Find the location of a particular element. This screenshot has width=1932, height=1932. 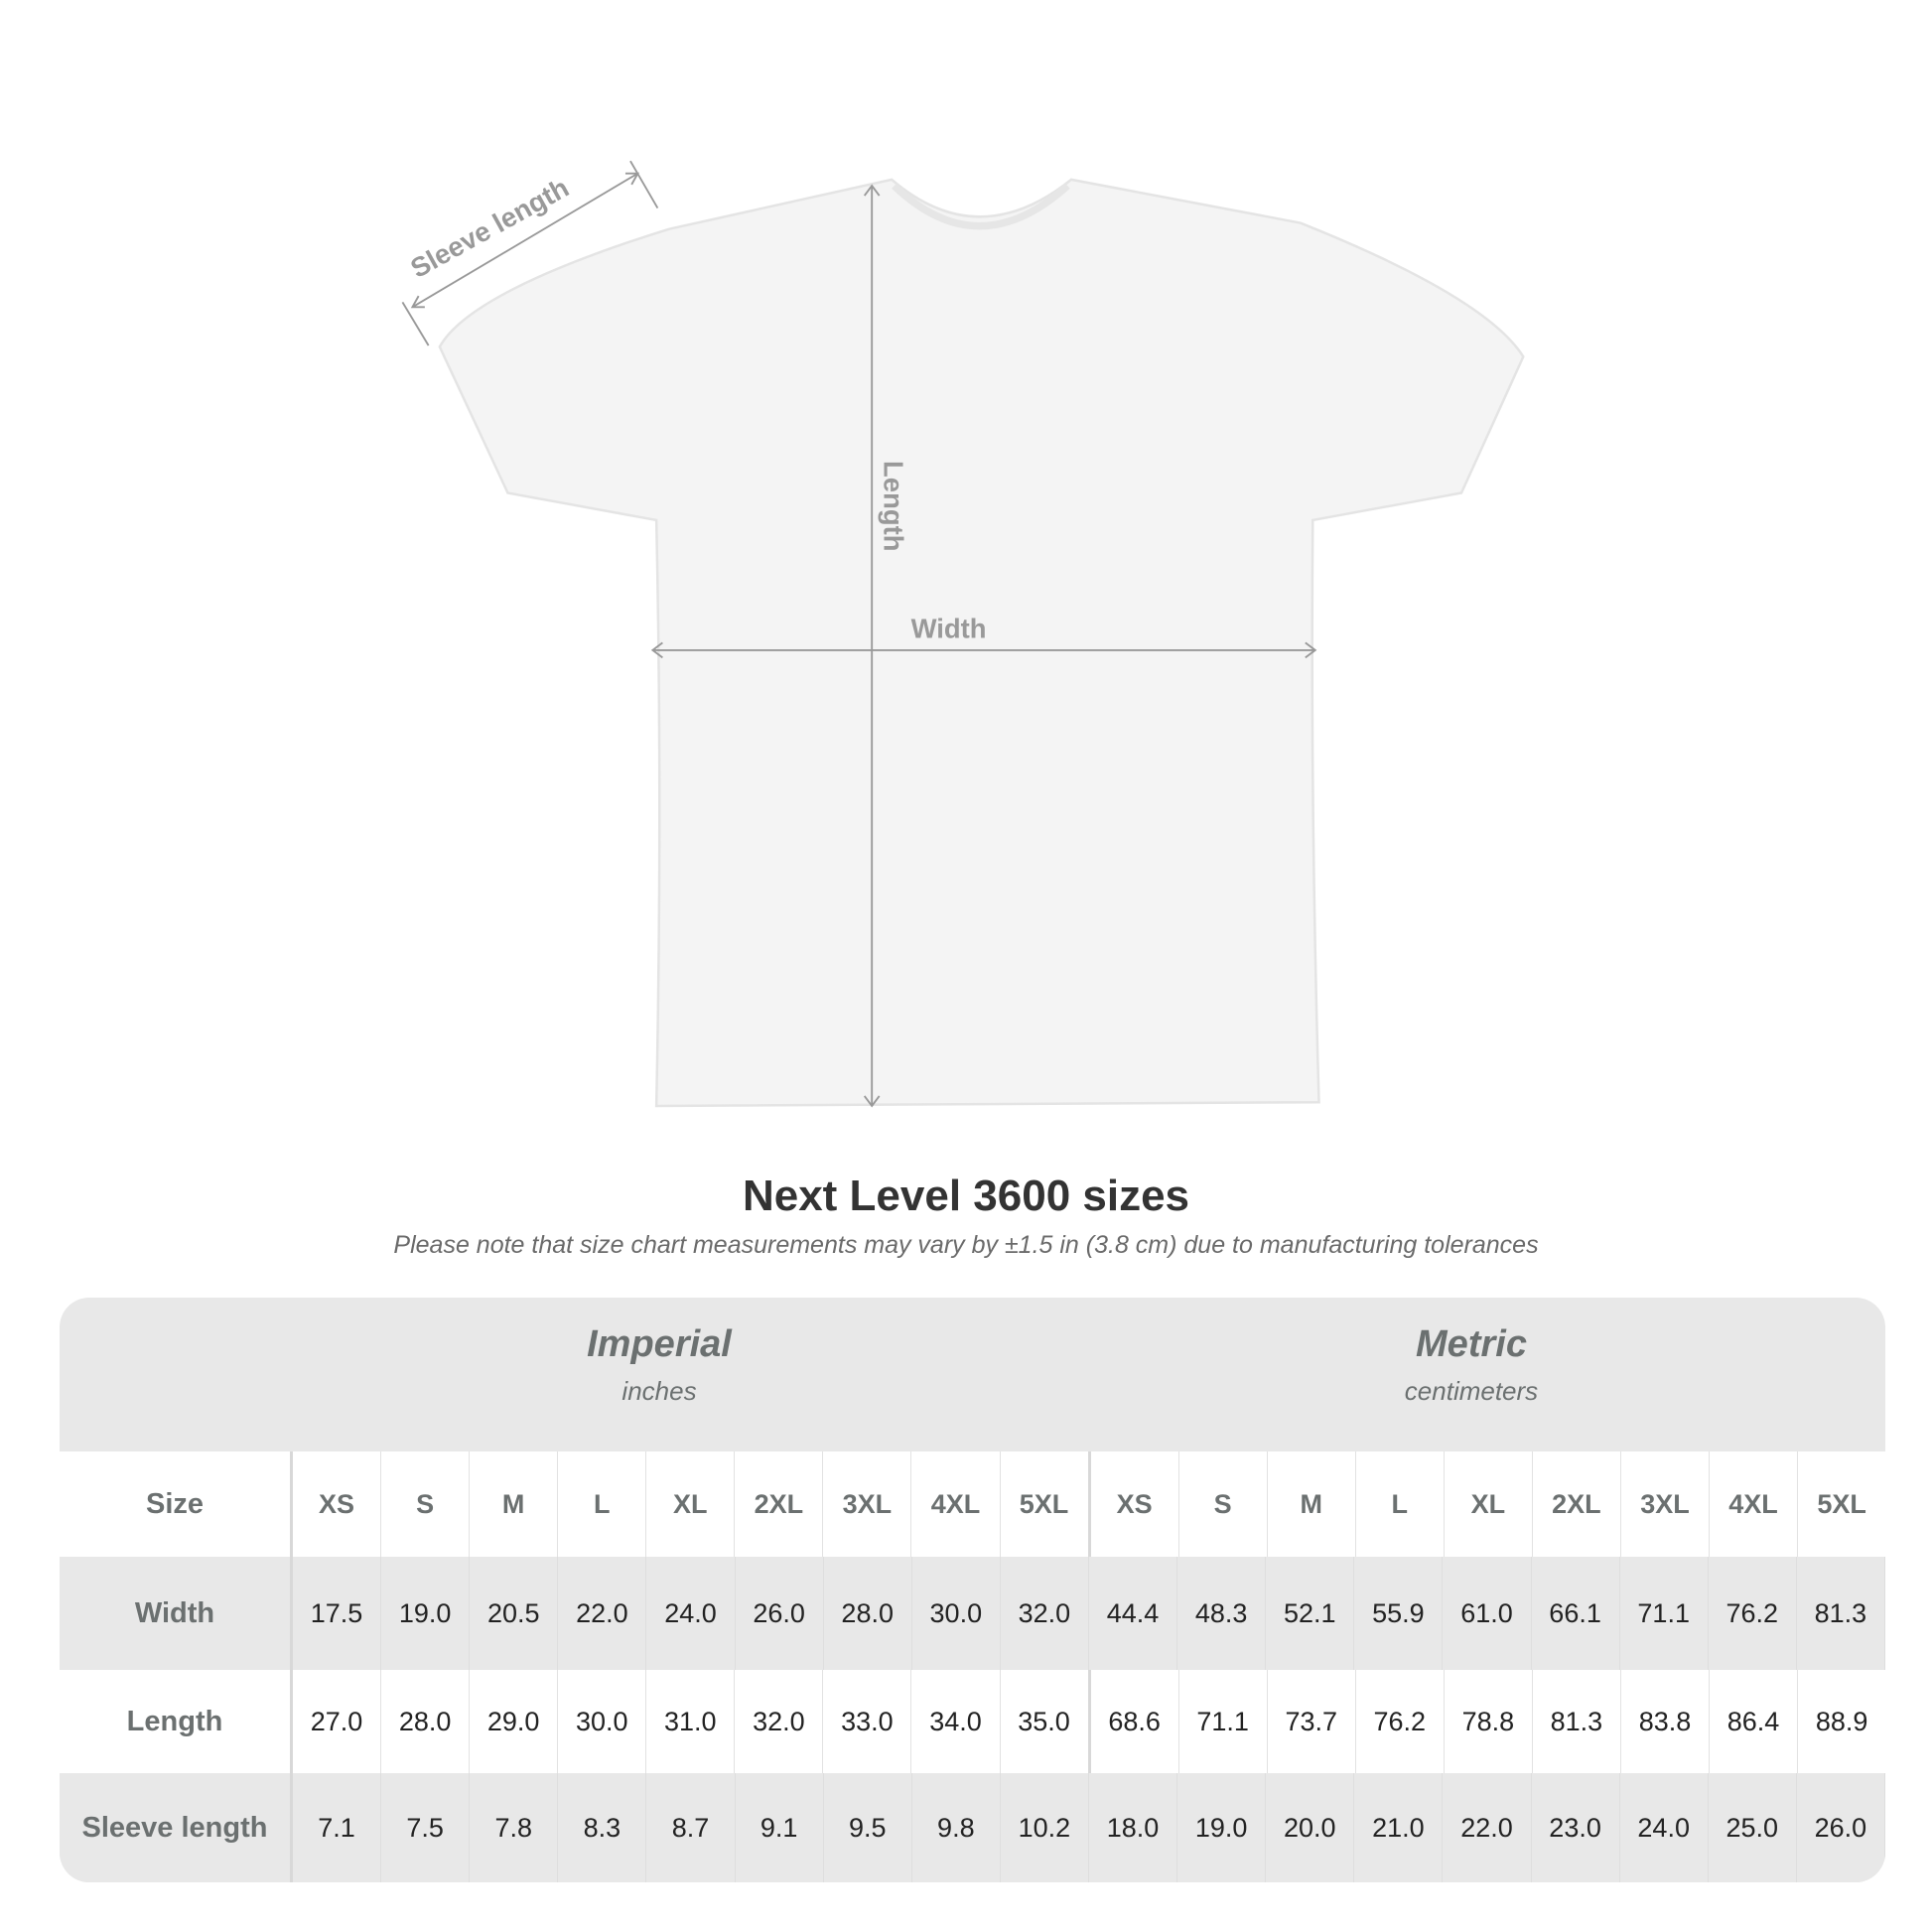

cell-imperial: 22.0 is located at coordinates (602, 1613).